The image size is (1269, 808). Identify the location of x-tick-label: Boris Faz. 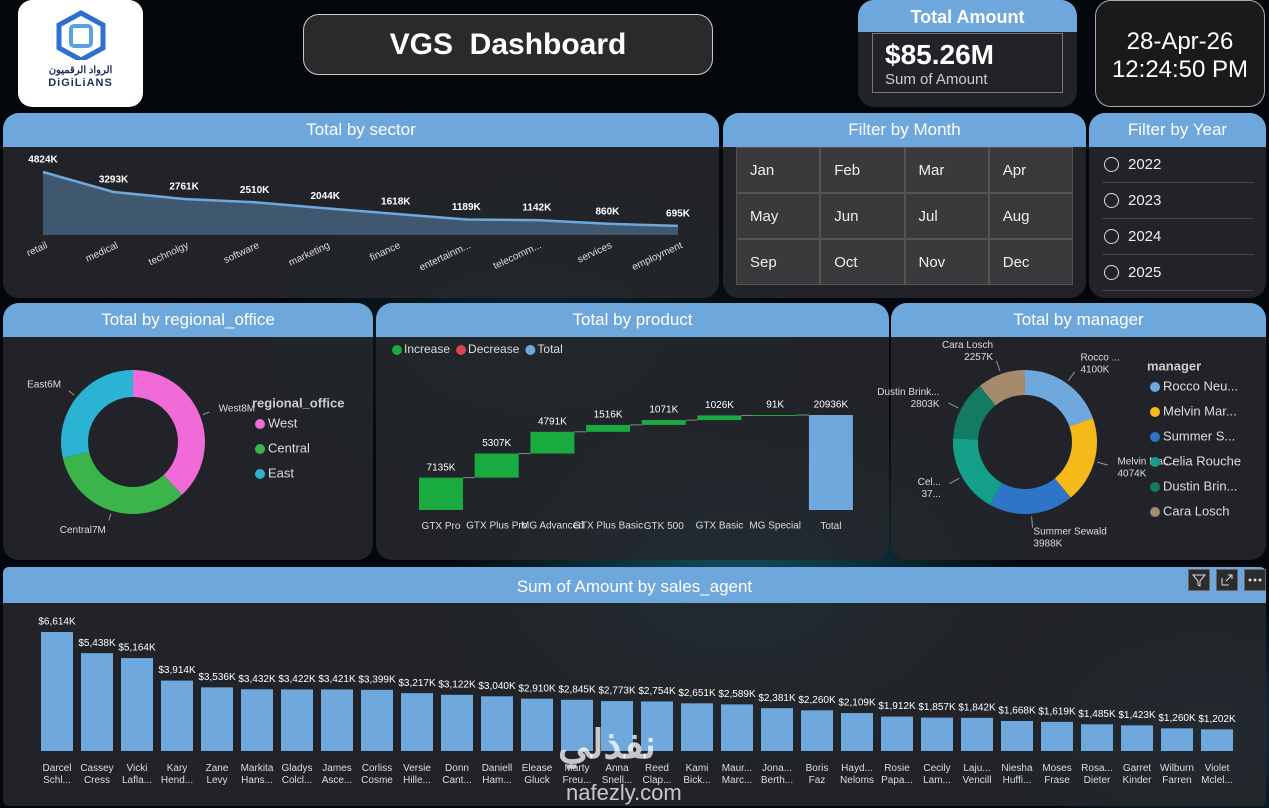
(817, 774).